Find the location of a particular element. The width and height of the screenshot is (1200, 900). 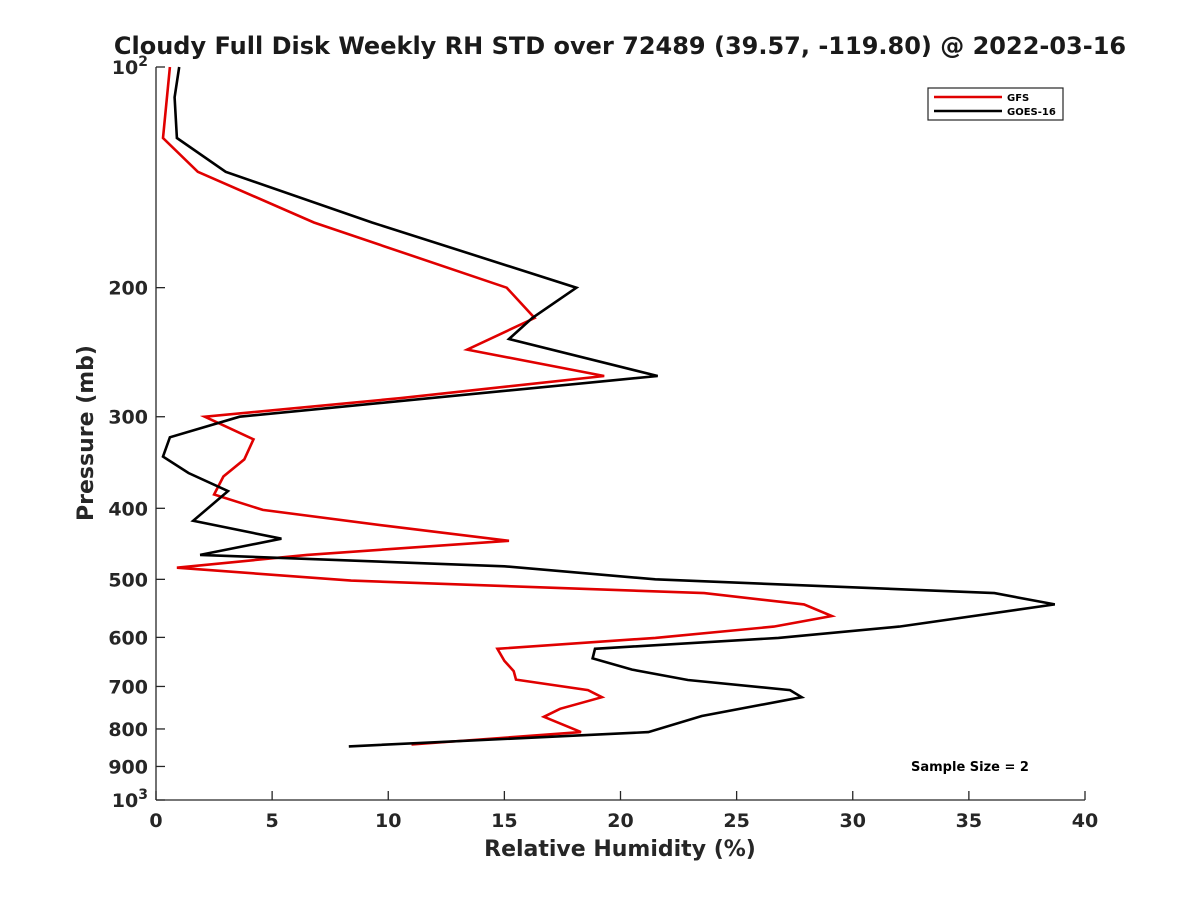

y-tick-label: 10³ is located at coordinates (130, 799).